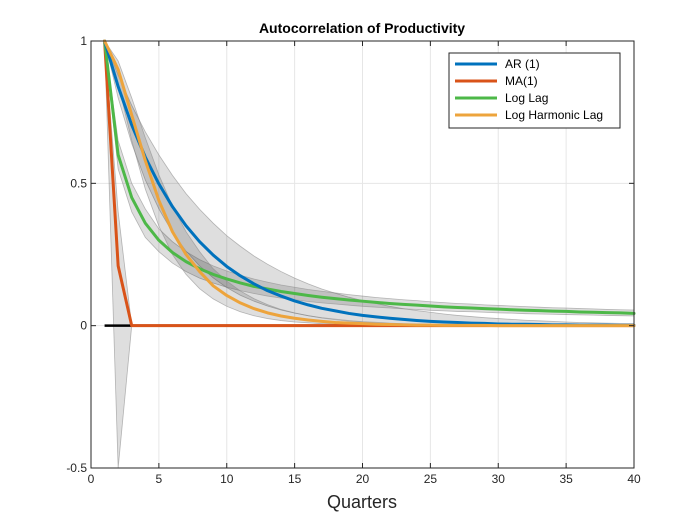 The width and height of the screenshot is (700, 530). I want to click on legend: AR (1) MA(1) Log Lag Log Harmonic Lag, so click(534, 90).